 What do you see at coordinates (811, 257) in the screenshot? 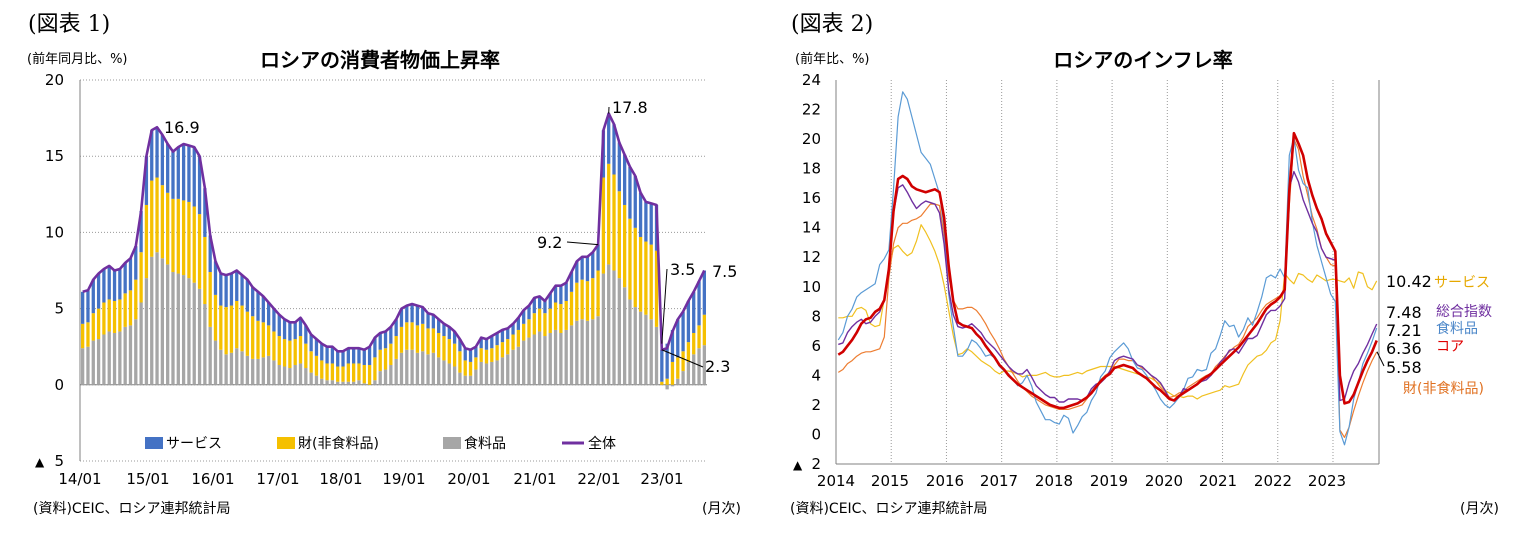
I see `y-tick-label: 12` at bounding box center [811, 257].